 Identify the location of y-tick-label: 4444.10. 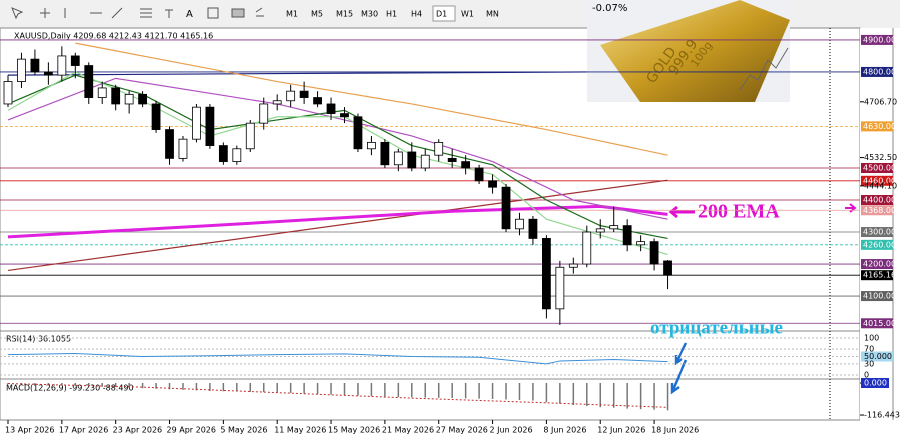
(880, 185).